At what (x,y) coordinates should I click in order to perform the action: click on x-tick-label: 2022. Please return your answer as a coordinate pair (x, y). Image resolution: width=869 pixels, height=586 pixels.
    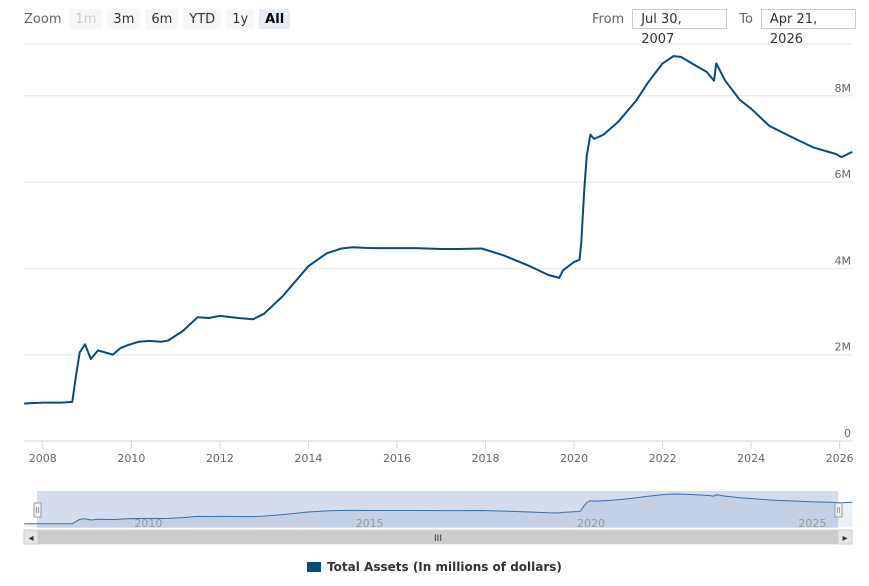
    Looking at the image, I should click on (663, 458).